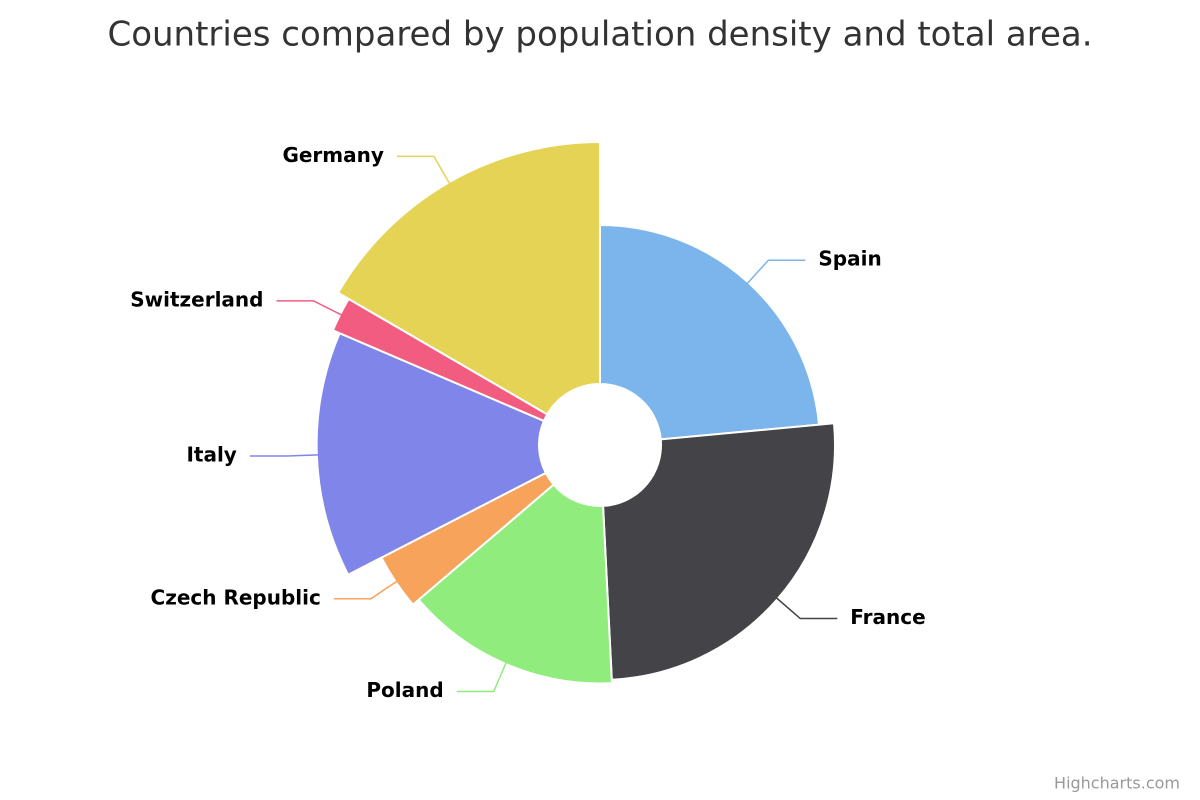 The image size is (1200, 800). What do you see at coordinates (1117, 783) in the screenshot?
I see `credits: Highcharts.com` at bounding box center [1117, 783].